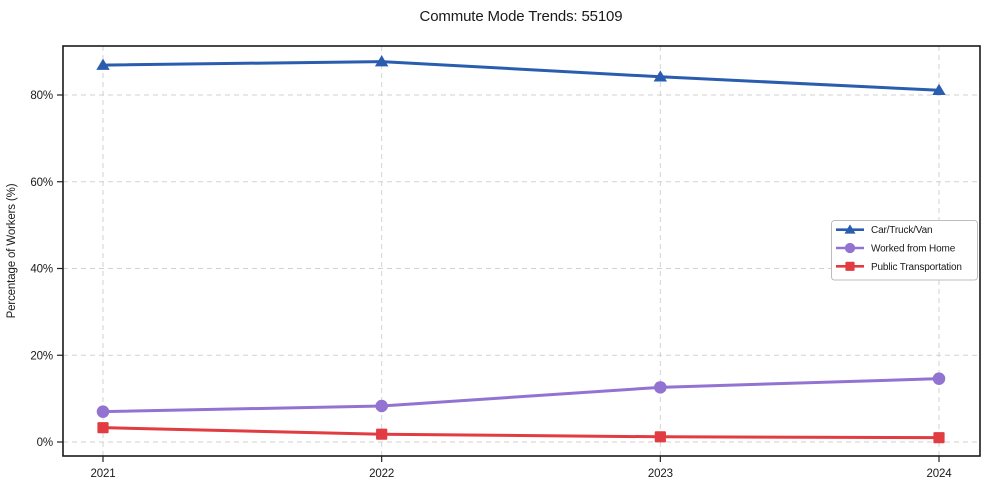 The height and width of the screenshot is (490, 990). Describe the element at coordinates (916, 267) in the screenshot. I see `legend-label: Public Transportation` at that location.